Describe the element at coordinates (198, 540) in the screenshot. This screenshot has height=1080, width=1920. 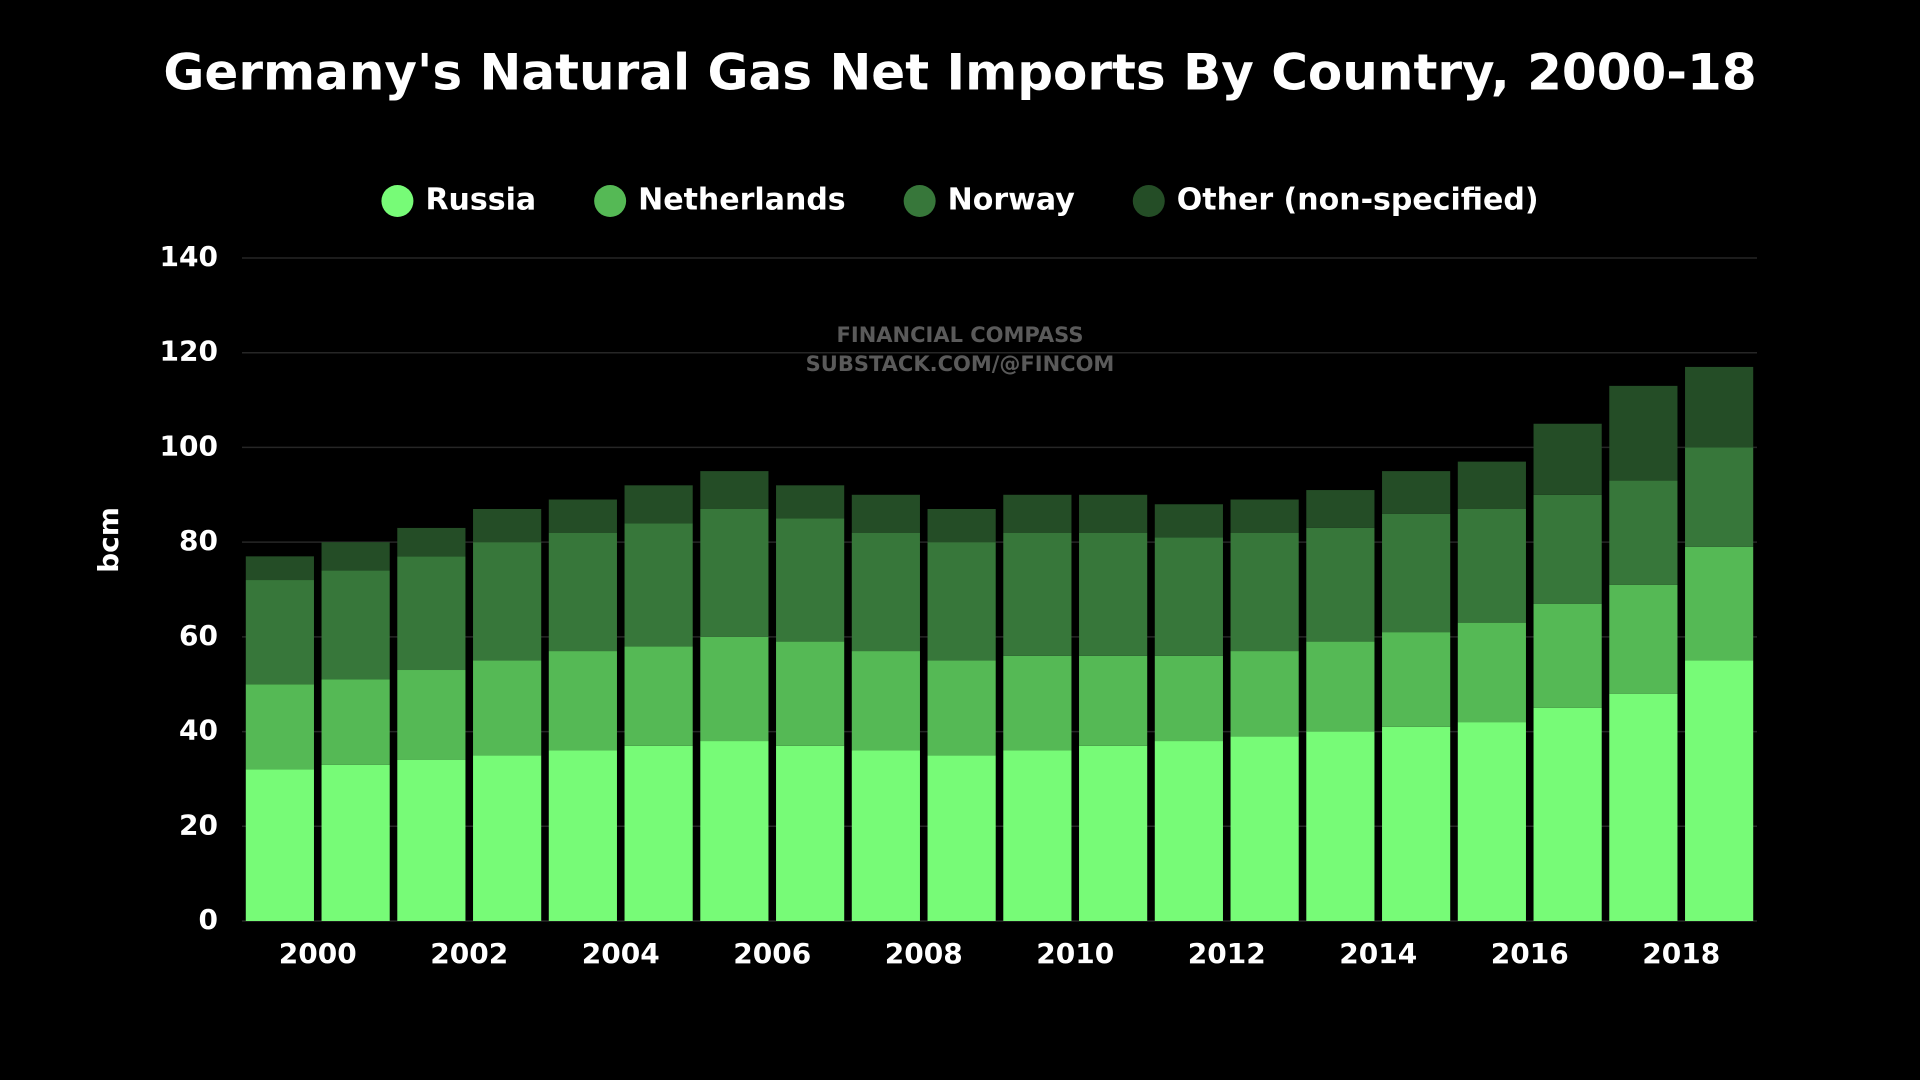
I see `y-tick-label: 80` at that location.